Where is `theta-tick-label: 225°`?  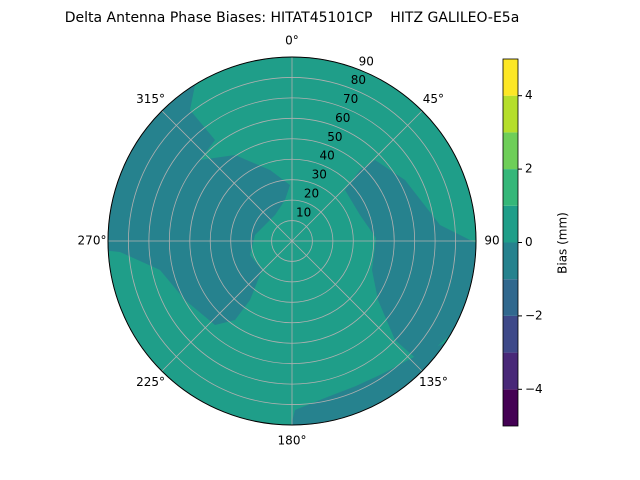 theta-tick-label: 225° is located at coordinates (150, 382).